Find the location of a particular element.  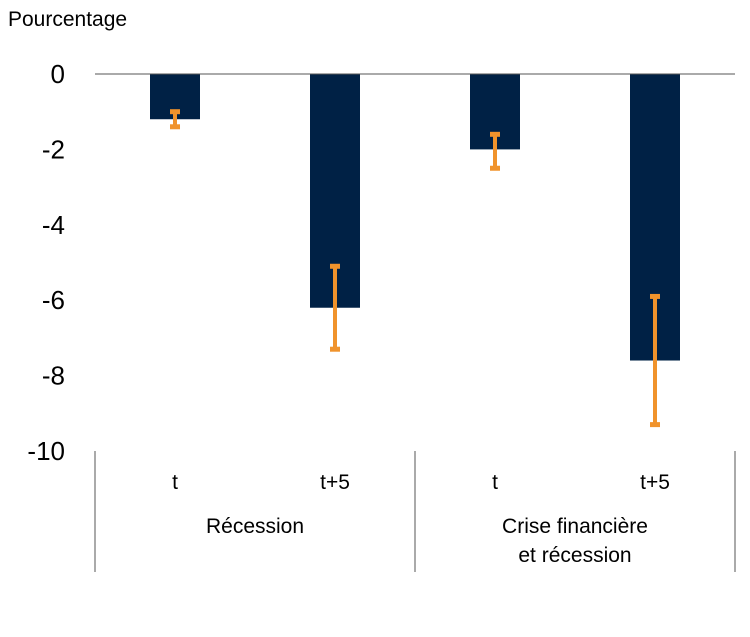

group-label: Récession is located at coordinates (255, 526).